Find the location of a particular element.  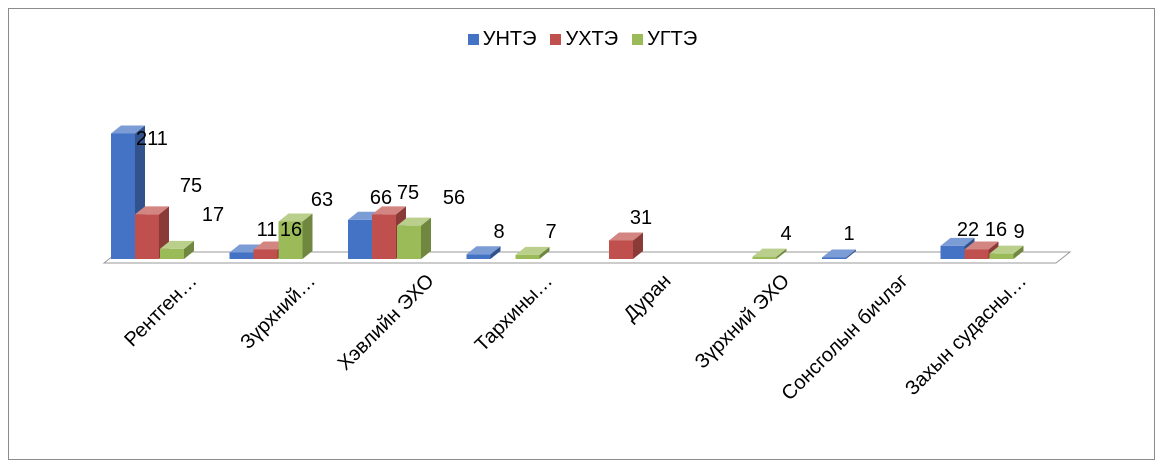

data-label-5-series-2: 31 is located at coordinates (641, 218).